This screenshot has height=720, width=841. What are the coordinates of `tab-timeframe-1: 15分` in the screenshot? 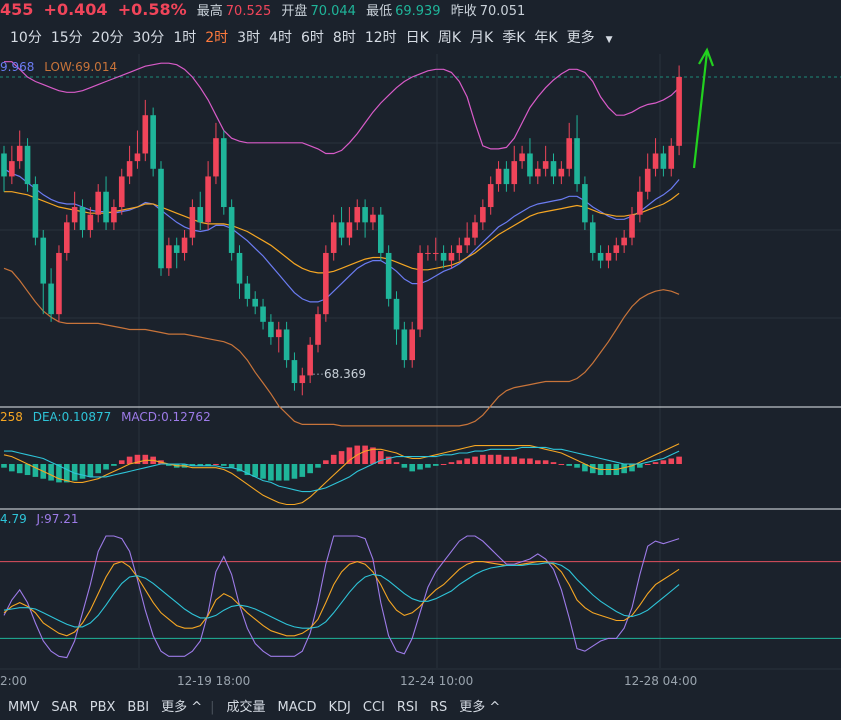 It's located at (66, 38).